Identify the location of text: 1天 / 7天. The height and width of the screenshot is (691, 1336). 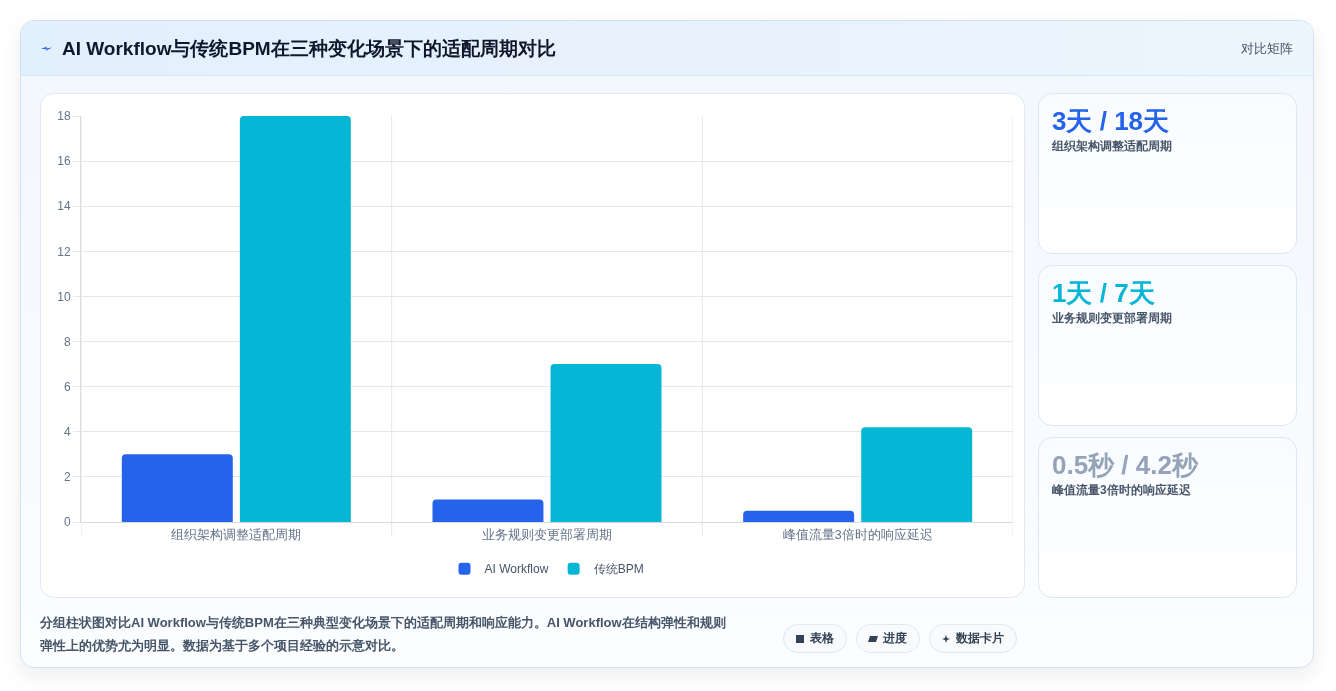
(1103, 293).